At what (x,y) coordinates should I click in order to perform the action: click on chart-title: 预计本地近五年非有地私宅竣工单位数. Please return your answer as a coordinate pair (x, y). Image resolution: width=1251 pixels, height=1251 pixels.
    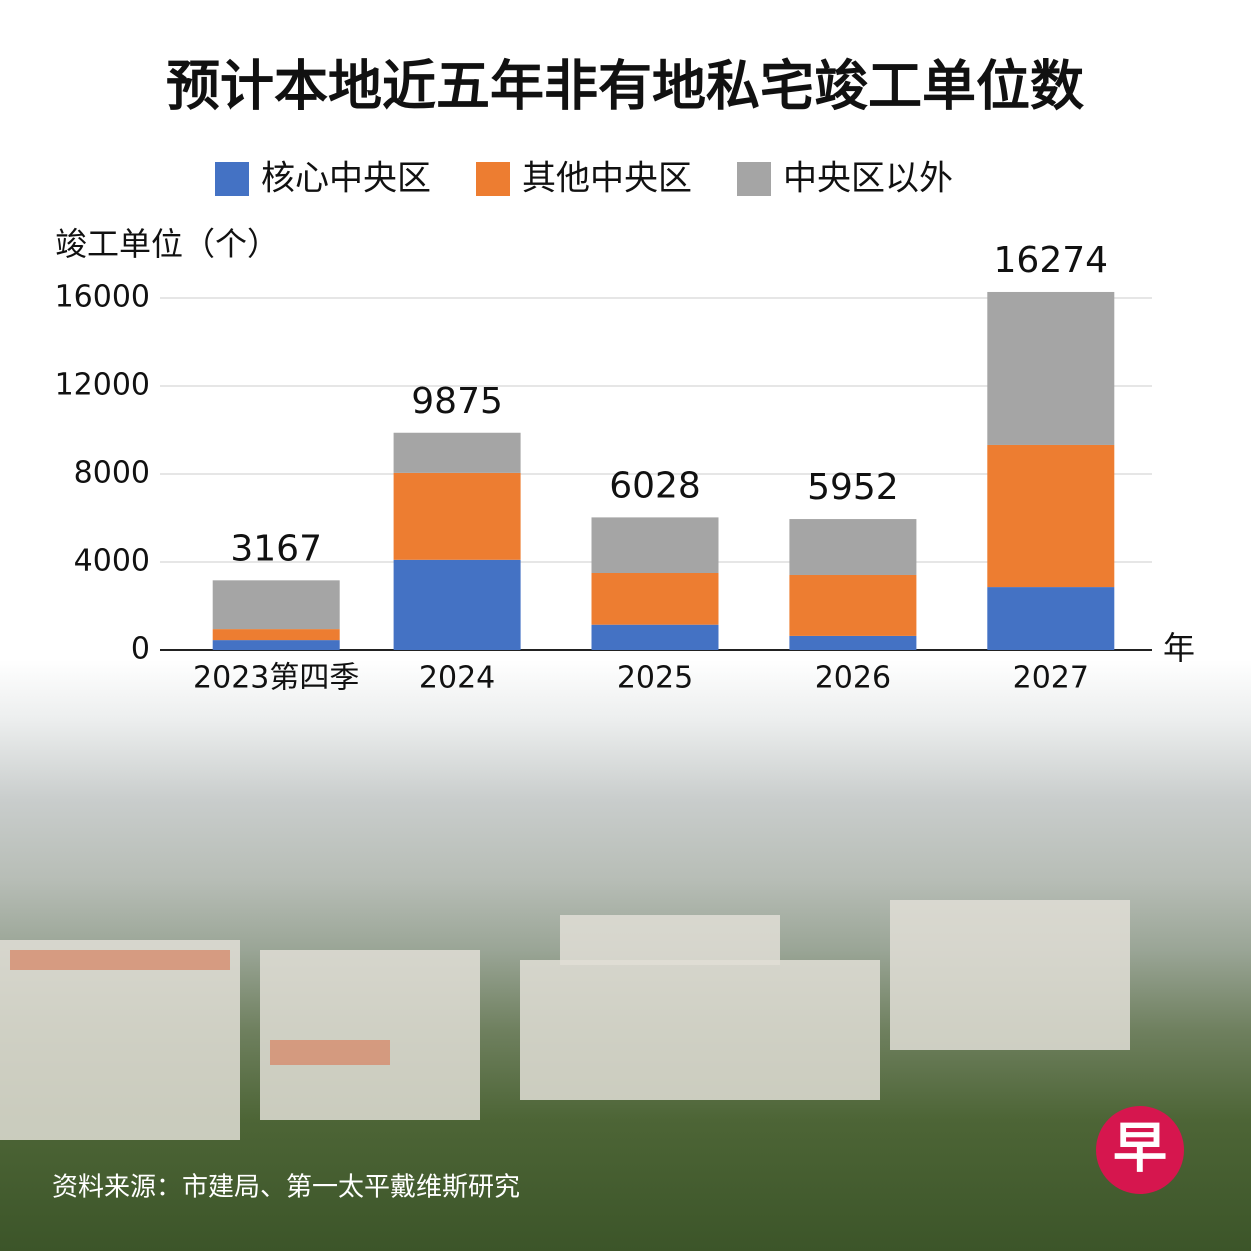
    Looking at the image, I should click on (625, 86).